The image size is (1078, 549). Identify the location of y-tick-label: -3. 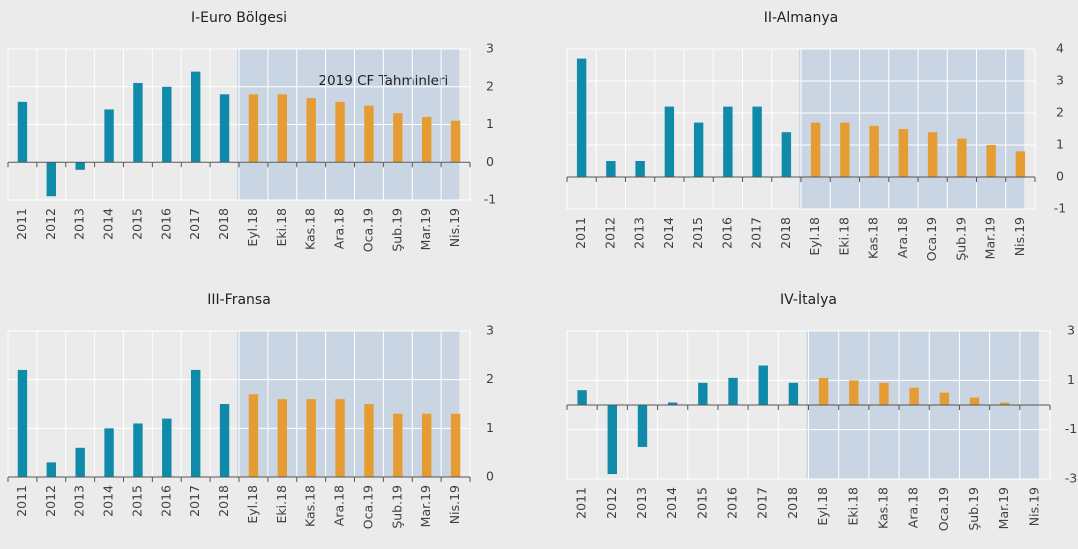
(1071, 478).